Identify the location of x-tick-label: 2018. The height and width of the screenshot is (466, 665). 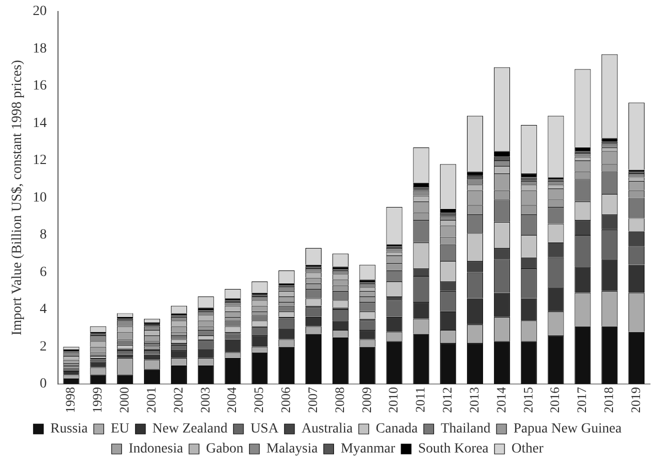
(608, 400).